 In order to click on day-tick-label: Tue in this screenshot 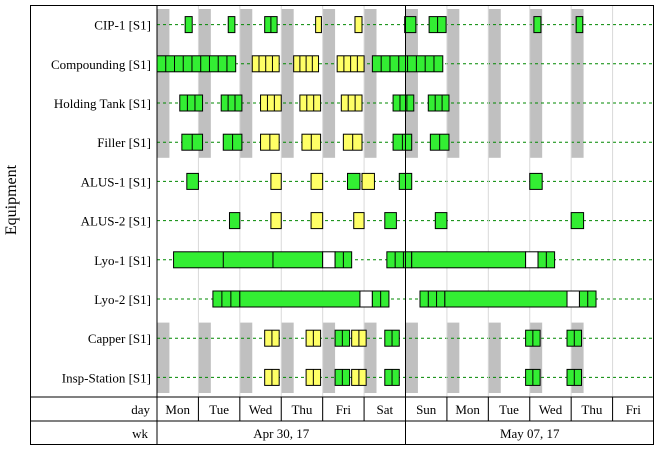, I will do `click(219, 409)`.